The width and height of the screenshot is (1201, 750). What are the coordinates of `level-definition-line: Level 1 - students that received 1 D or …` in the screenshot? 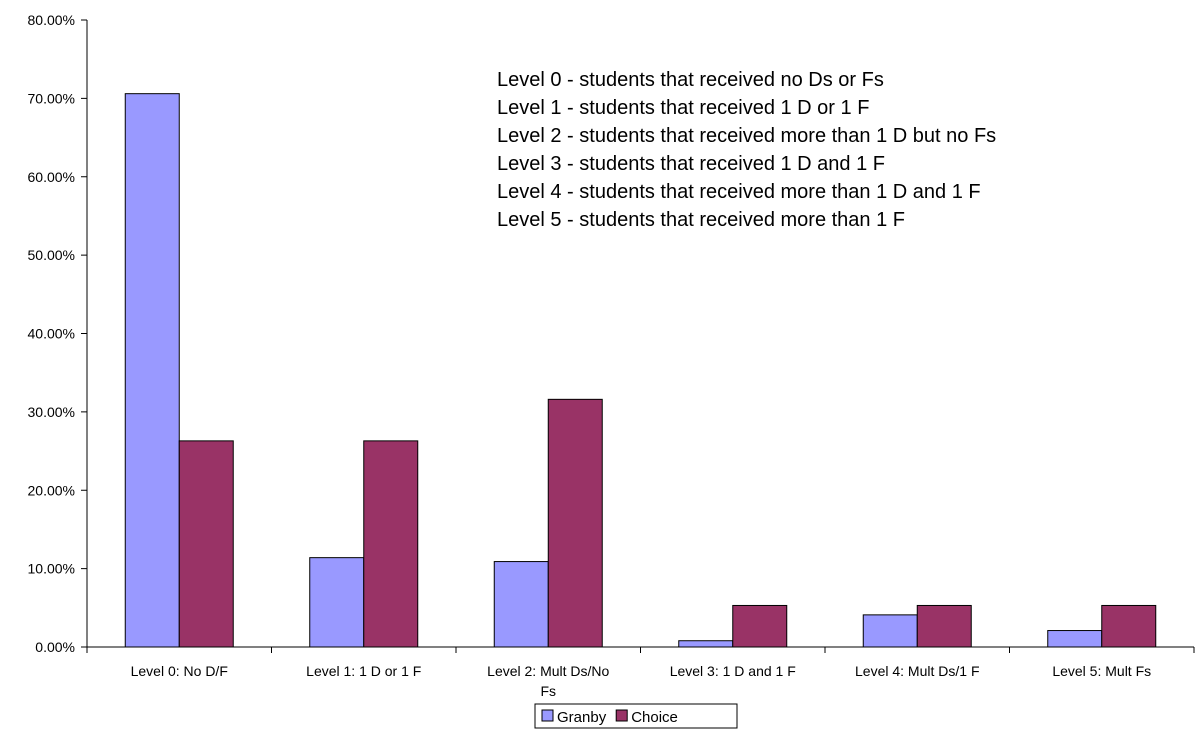 It's located at (683, 108).